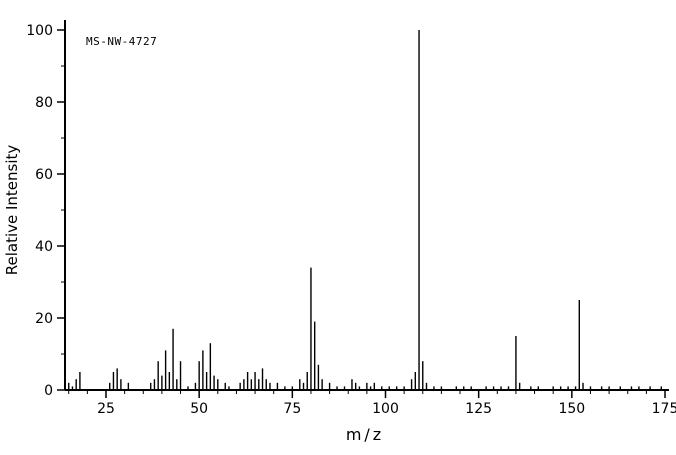  What do you see at coordinates (45, 211) in the screenshot?
I see `y-axis-ticks: 0 20 40 60 80 100` at bounding box center [45, 211].